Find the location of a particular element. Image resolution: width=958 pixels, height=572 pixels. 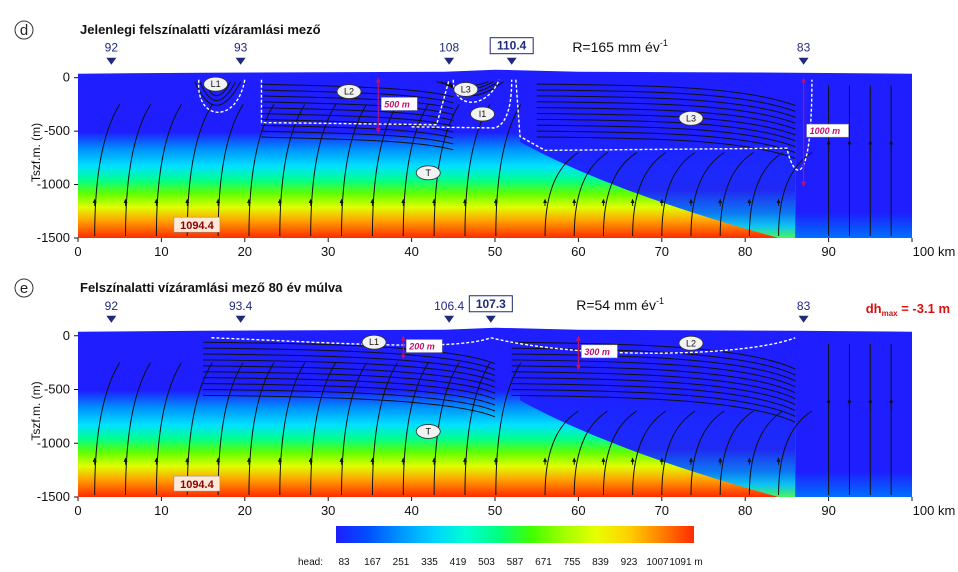

colorbar-label: head: is located at coordinates (310, 562).